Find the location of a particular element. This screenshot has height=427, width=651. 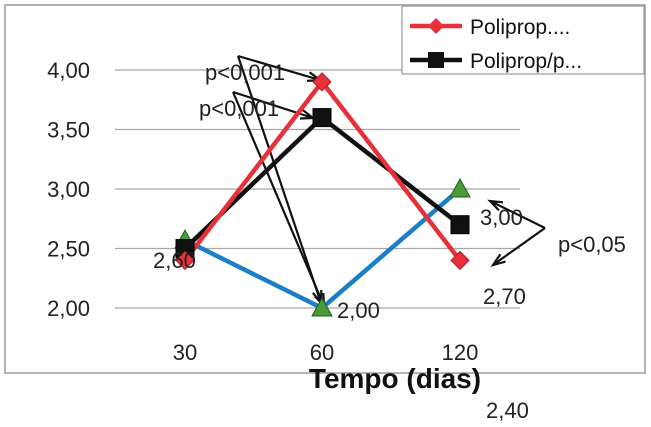

y-tick-label: 3,50 is located at coordinates (68, 130).